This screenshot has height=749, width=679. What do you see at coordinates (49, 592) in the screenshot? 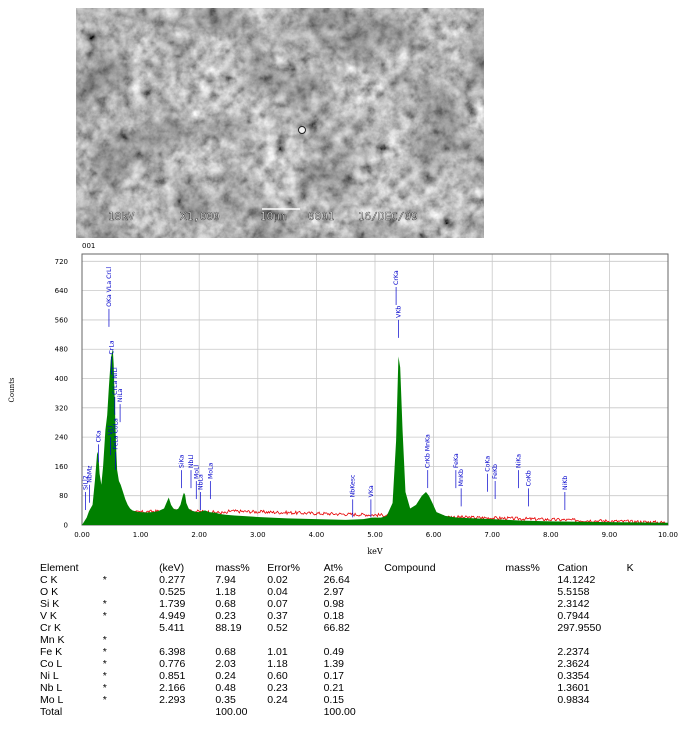
I see `table-cell: O K` at bounding box center [49, 592].